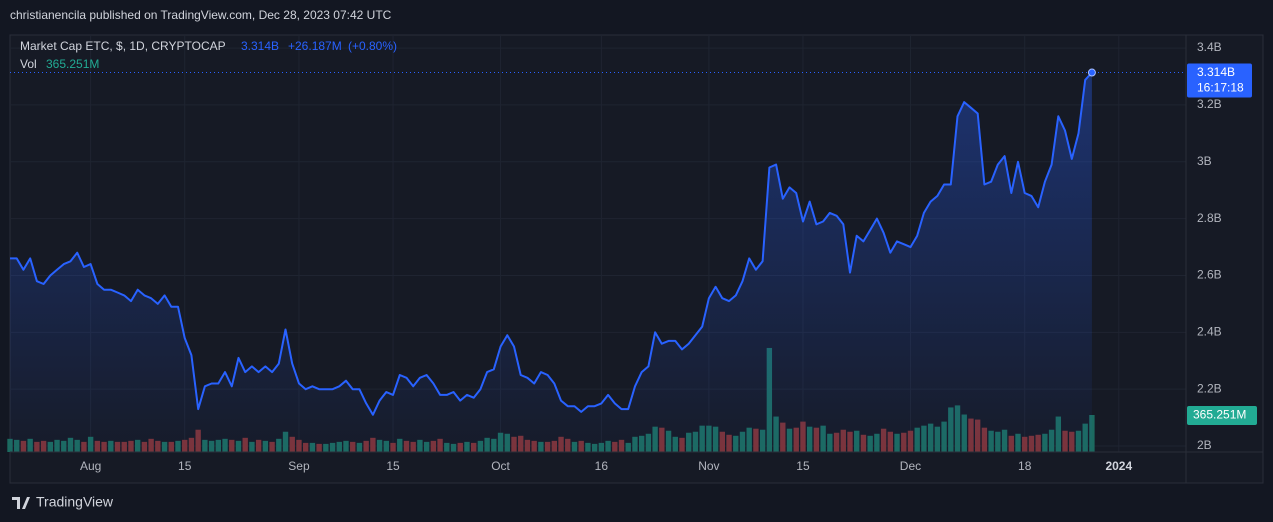  I want to click on x-tick-label: Sep, so click(299, 466).